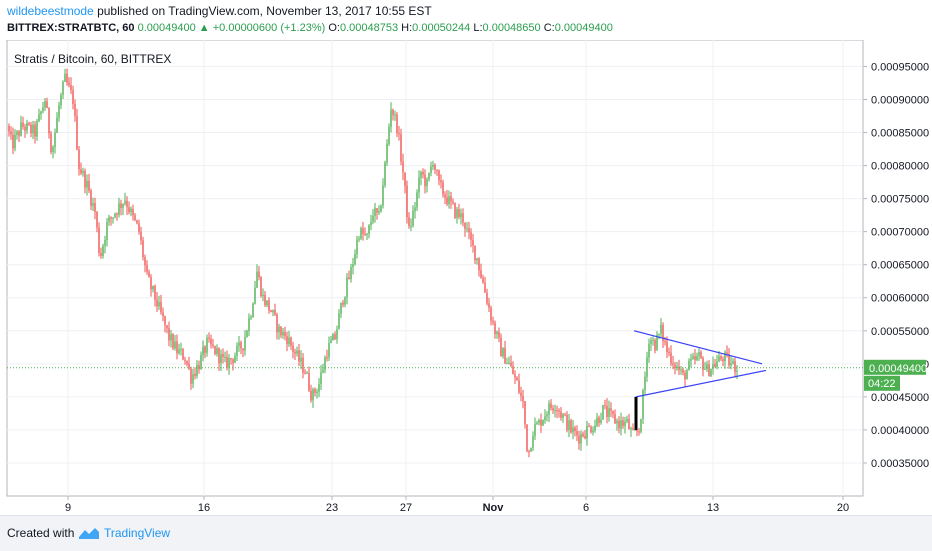 The height and width of the screenshot is (551, 932). I want to click on tradingview-logo-icon, so click(89, 533).